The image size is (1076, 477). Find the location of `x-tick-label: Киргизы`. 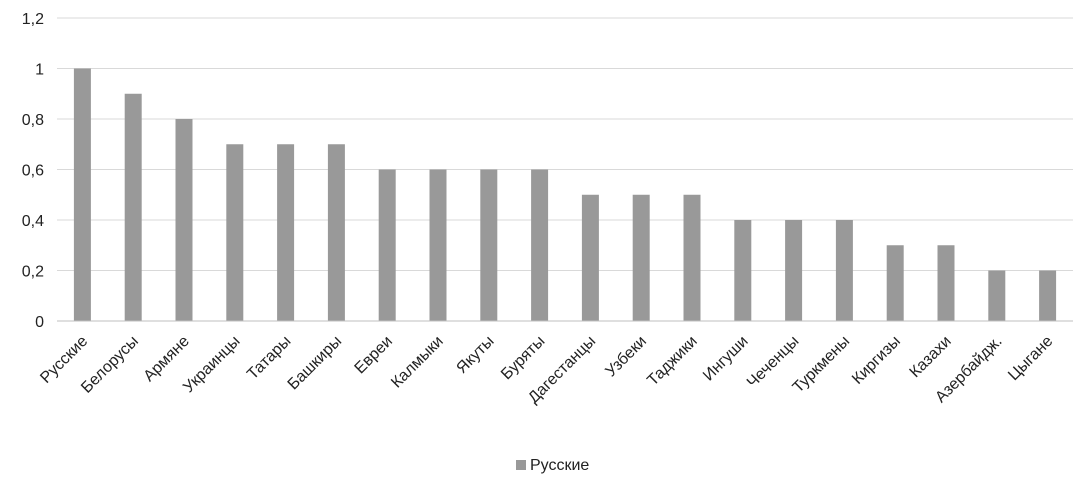

x-tick-label: Киргизы is located at coordinates (876, 360).